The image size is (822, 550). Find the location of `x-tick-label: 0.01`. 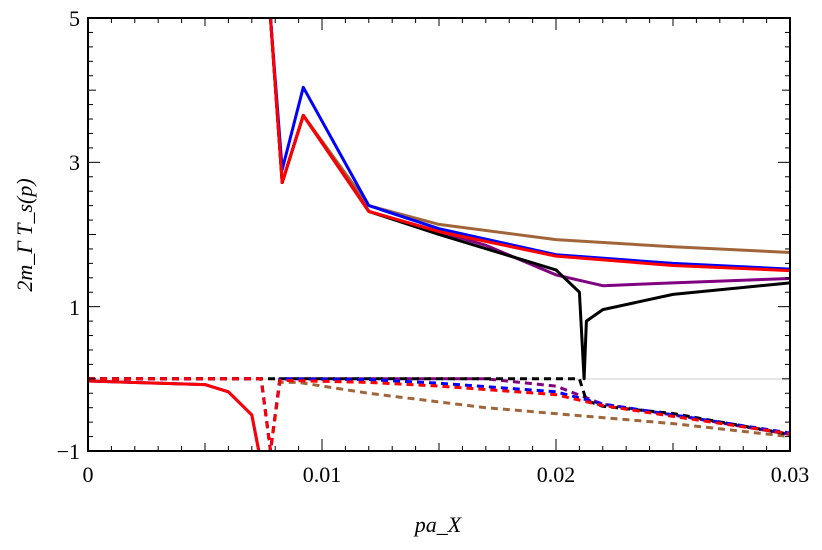

x-tick-label: 0.01 is located at coordinates (322, 474).